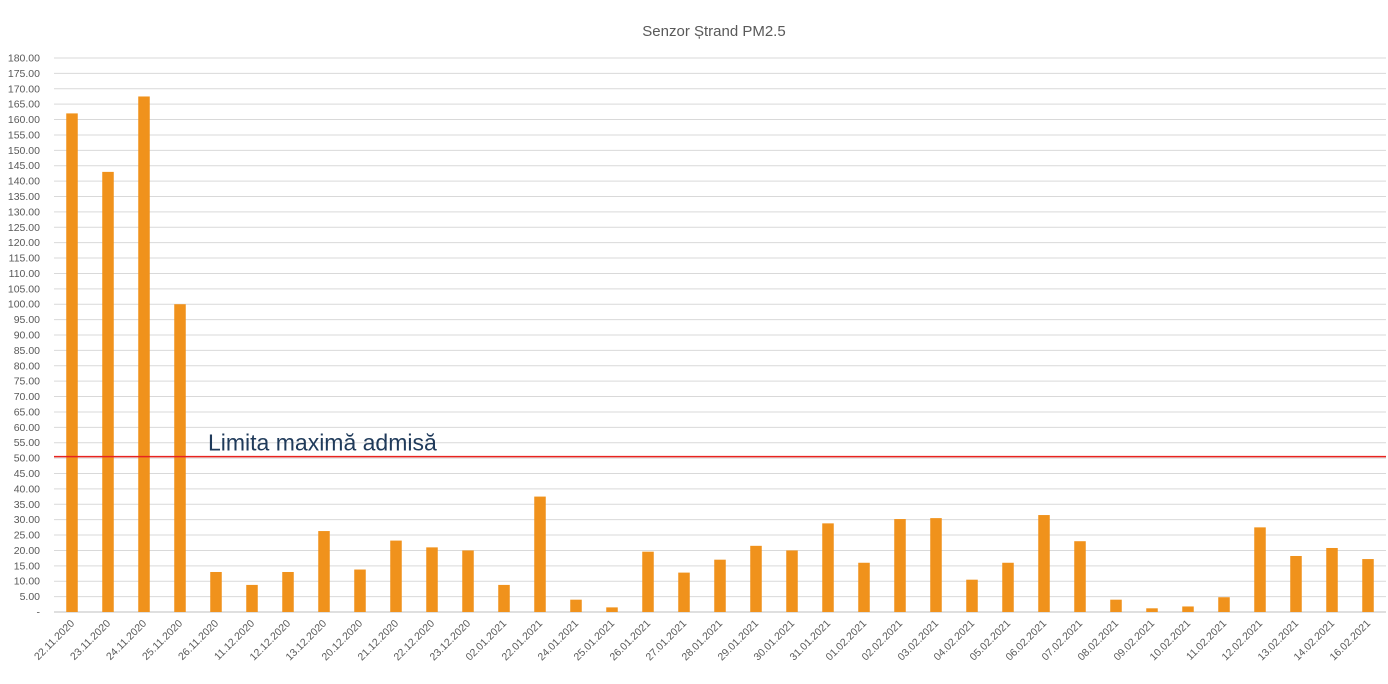 The width and height of the screenshot is (1388, 684). What do you see at coordinates (24, 120) in the screenshot?
I see `y-tick-label: 160.00` at bounding box center [24, 120].